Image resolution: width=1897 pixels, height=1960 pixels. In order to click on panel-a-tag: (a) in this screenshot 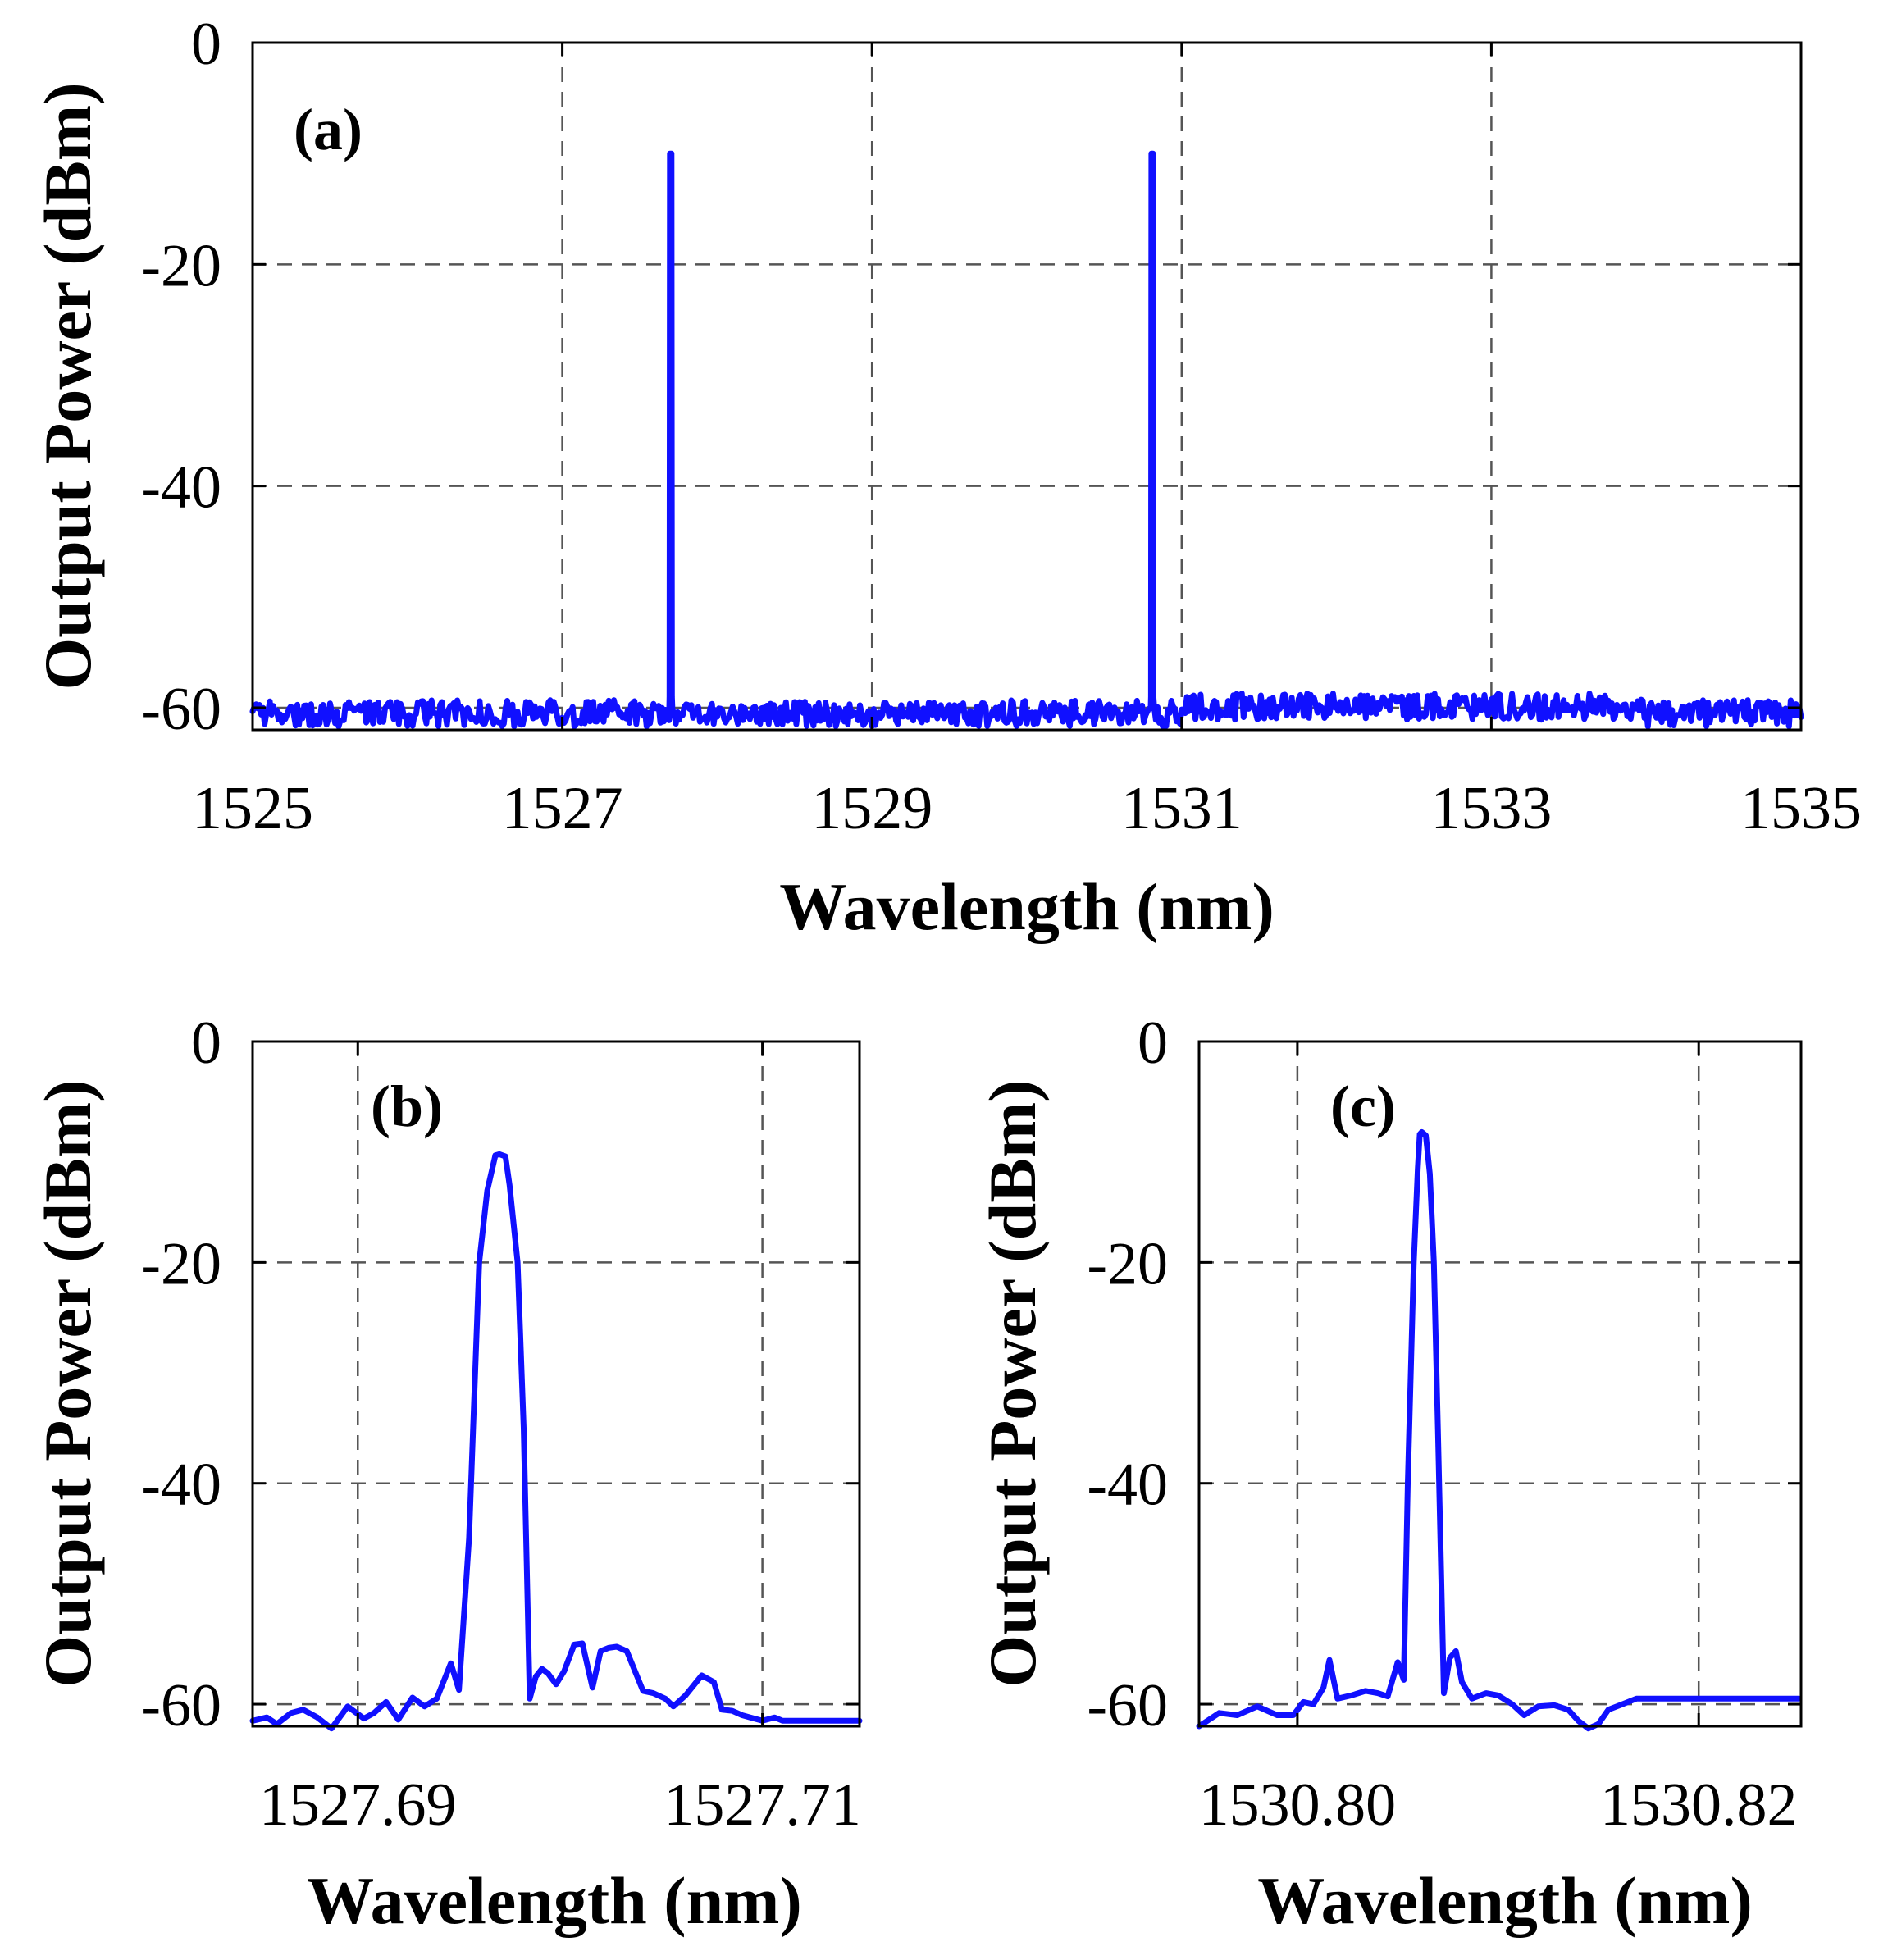, I will do `click(329, 130)`.